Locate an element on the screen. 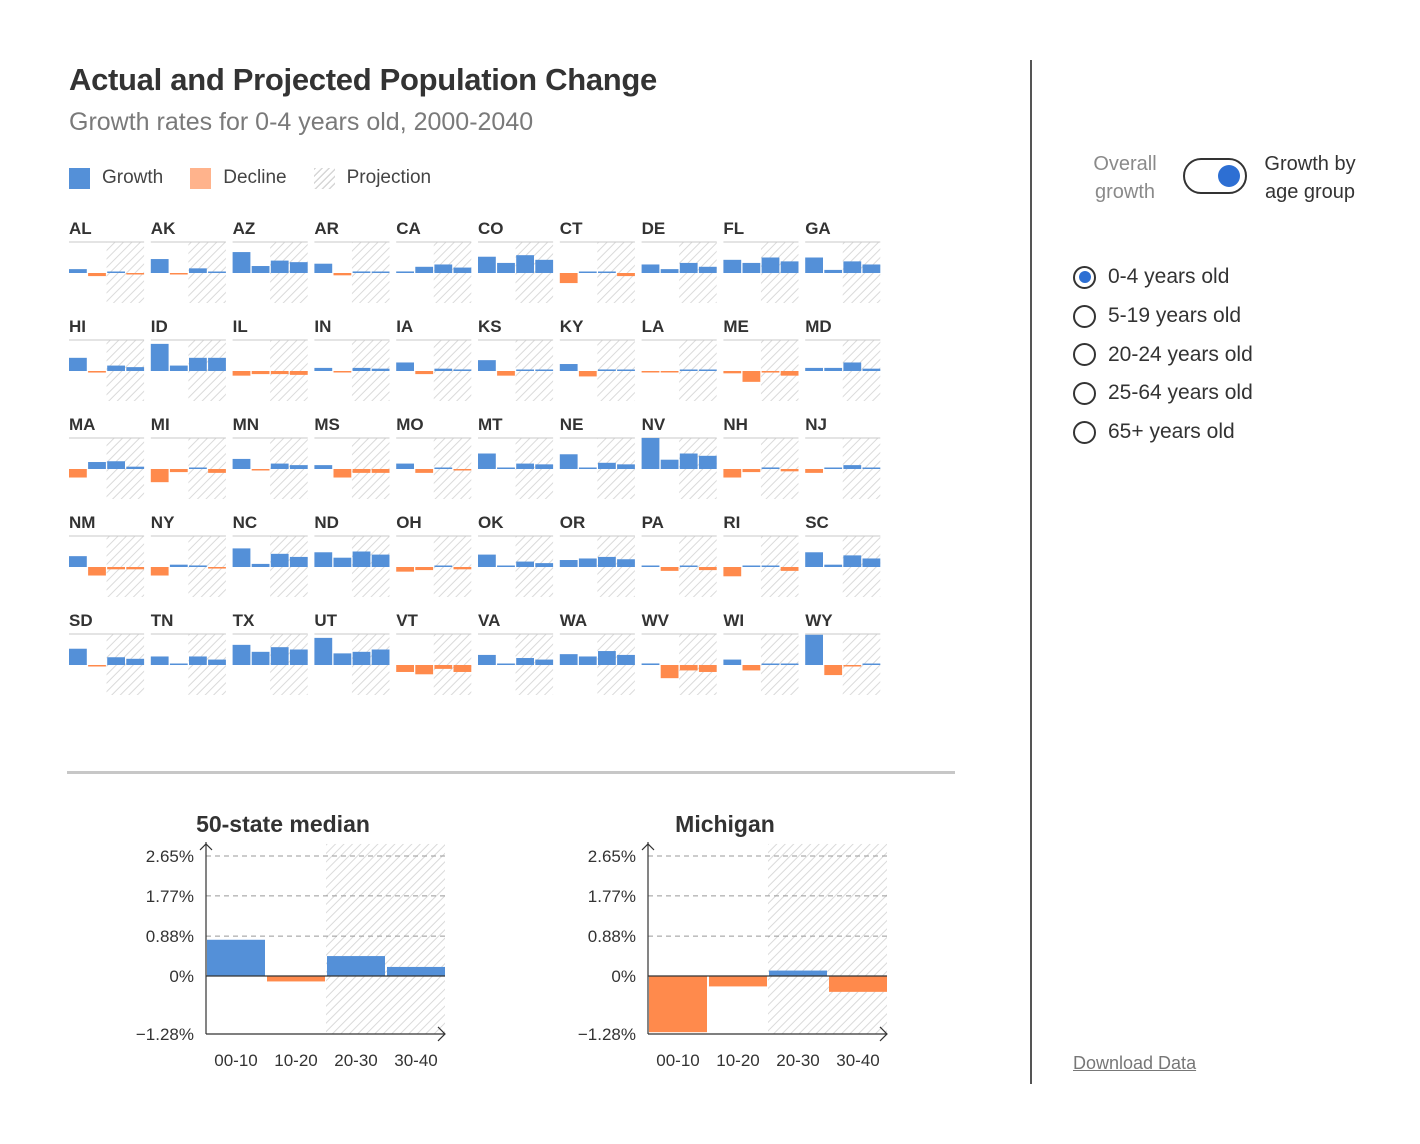 The image size is (1420, 1144). toggle-label-overall: Overall growth is located at coordinates (1125, 178).